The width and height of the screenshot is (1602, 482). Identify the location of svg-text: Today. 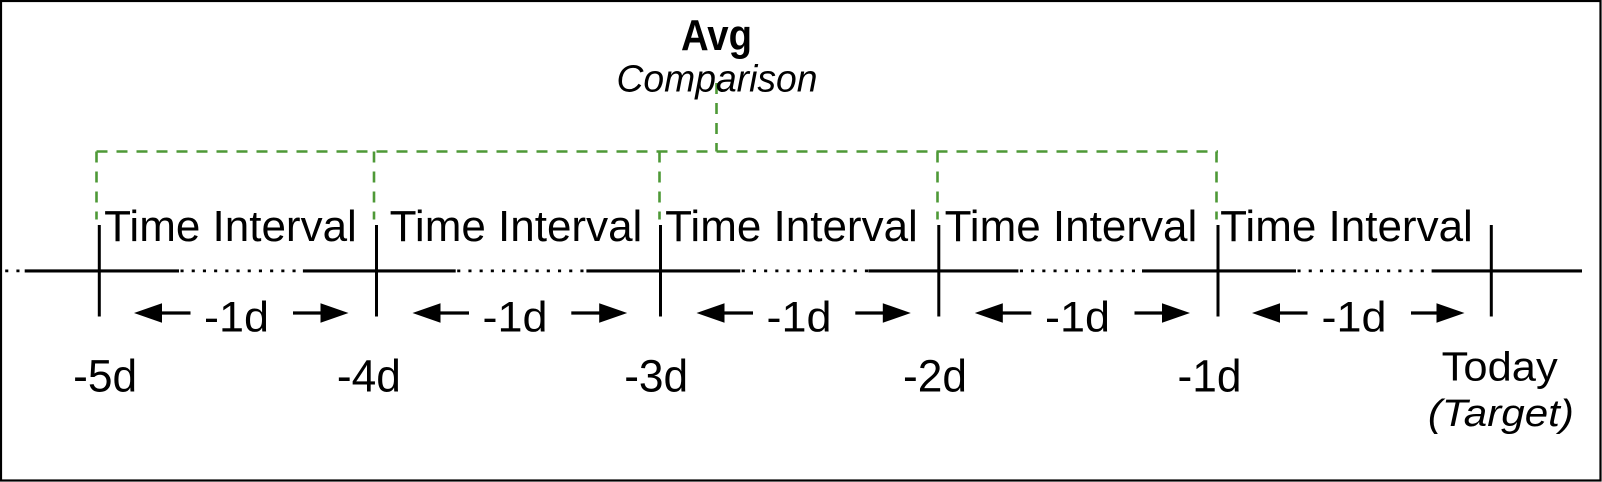
(1500, 367).